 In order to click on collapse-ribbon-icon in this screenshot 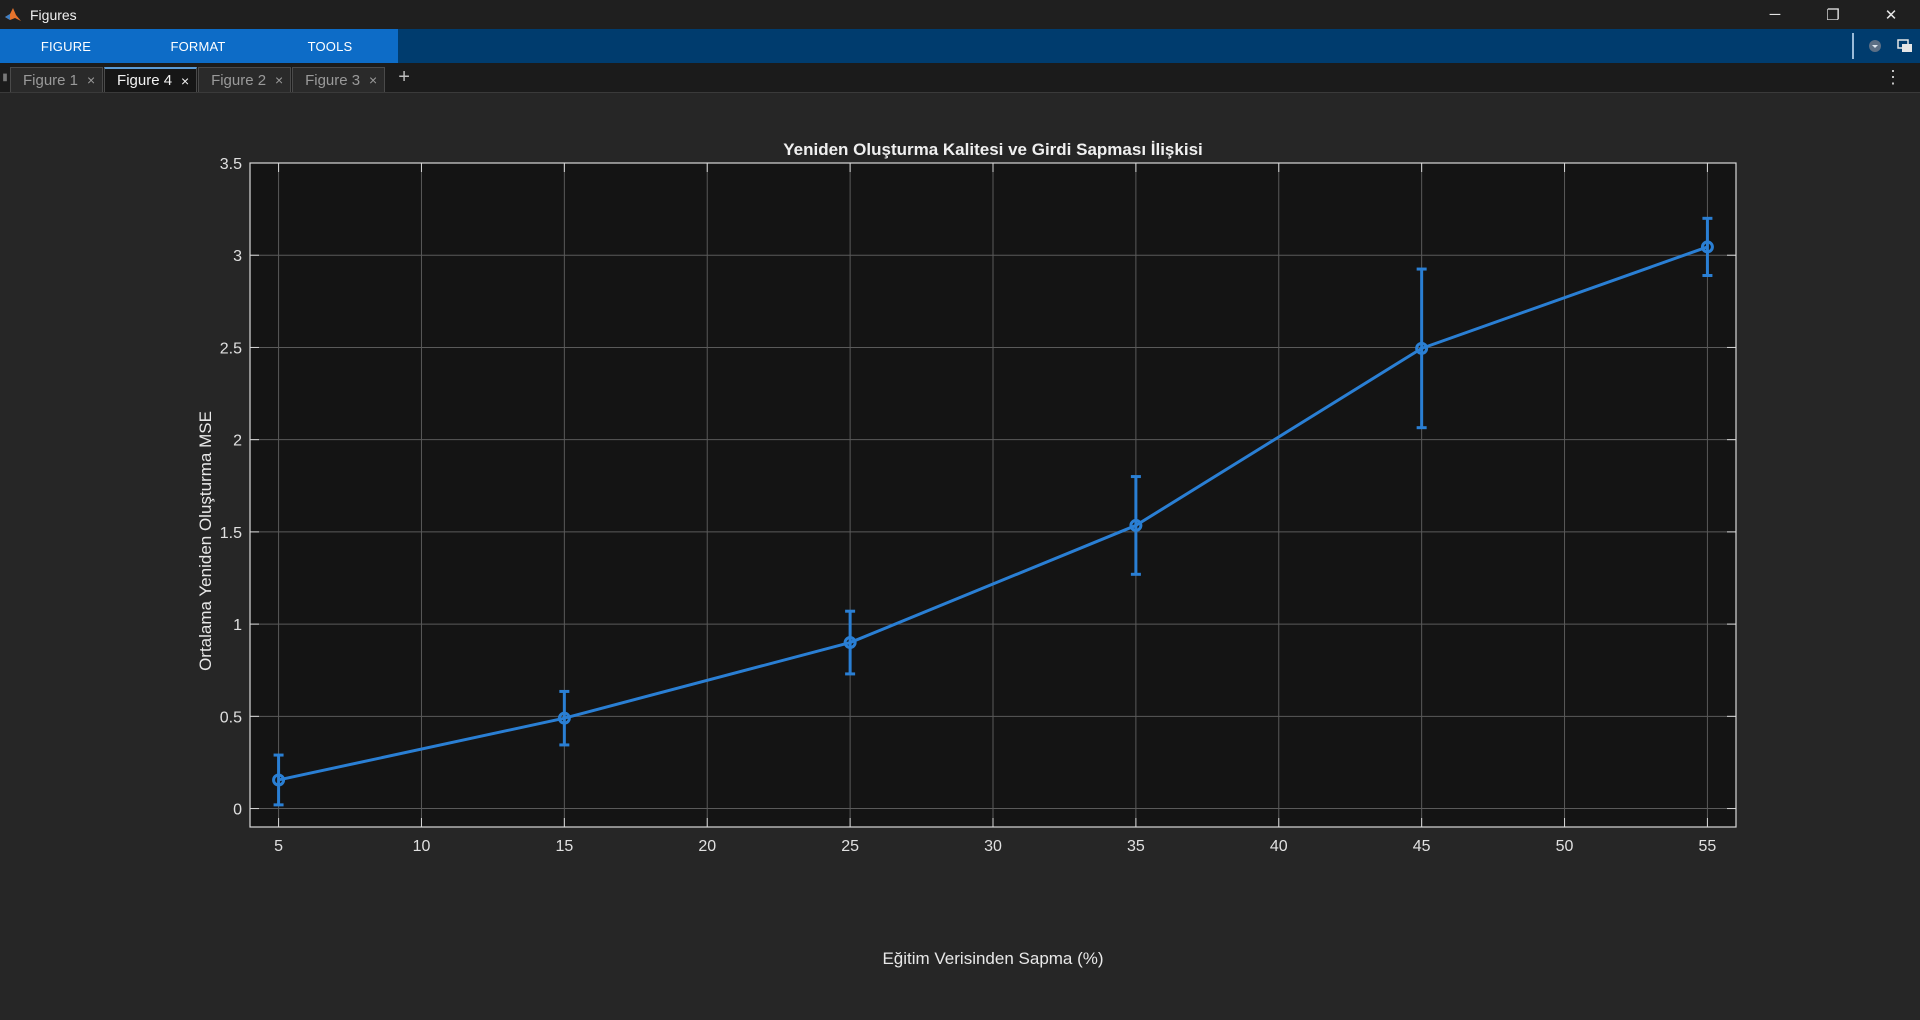, I will do `click(1875, 46)`.